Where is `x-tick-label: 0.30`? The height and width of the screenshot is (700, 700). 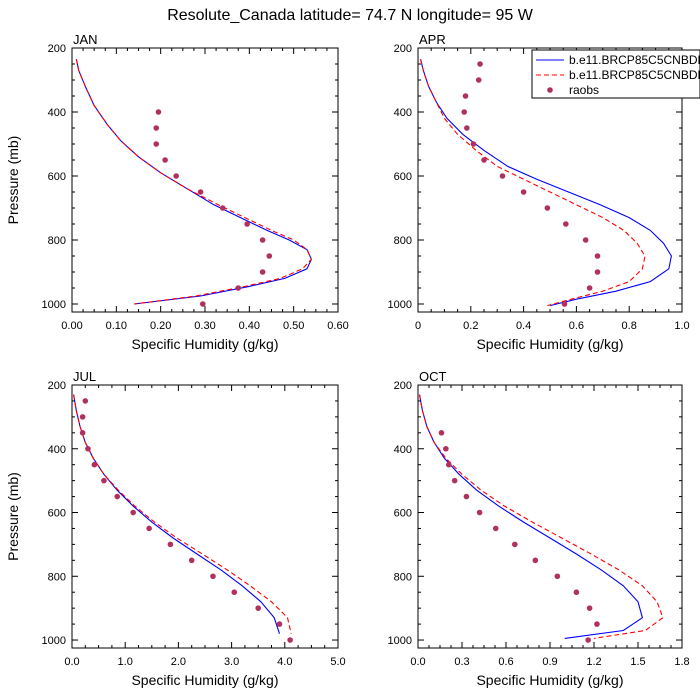 x-tick-label: 0.30 is located at coordinates (204, 326).